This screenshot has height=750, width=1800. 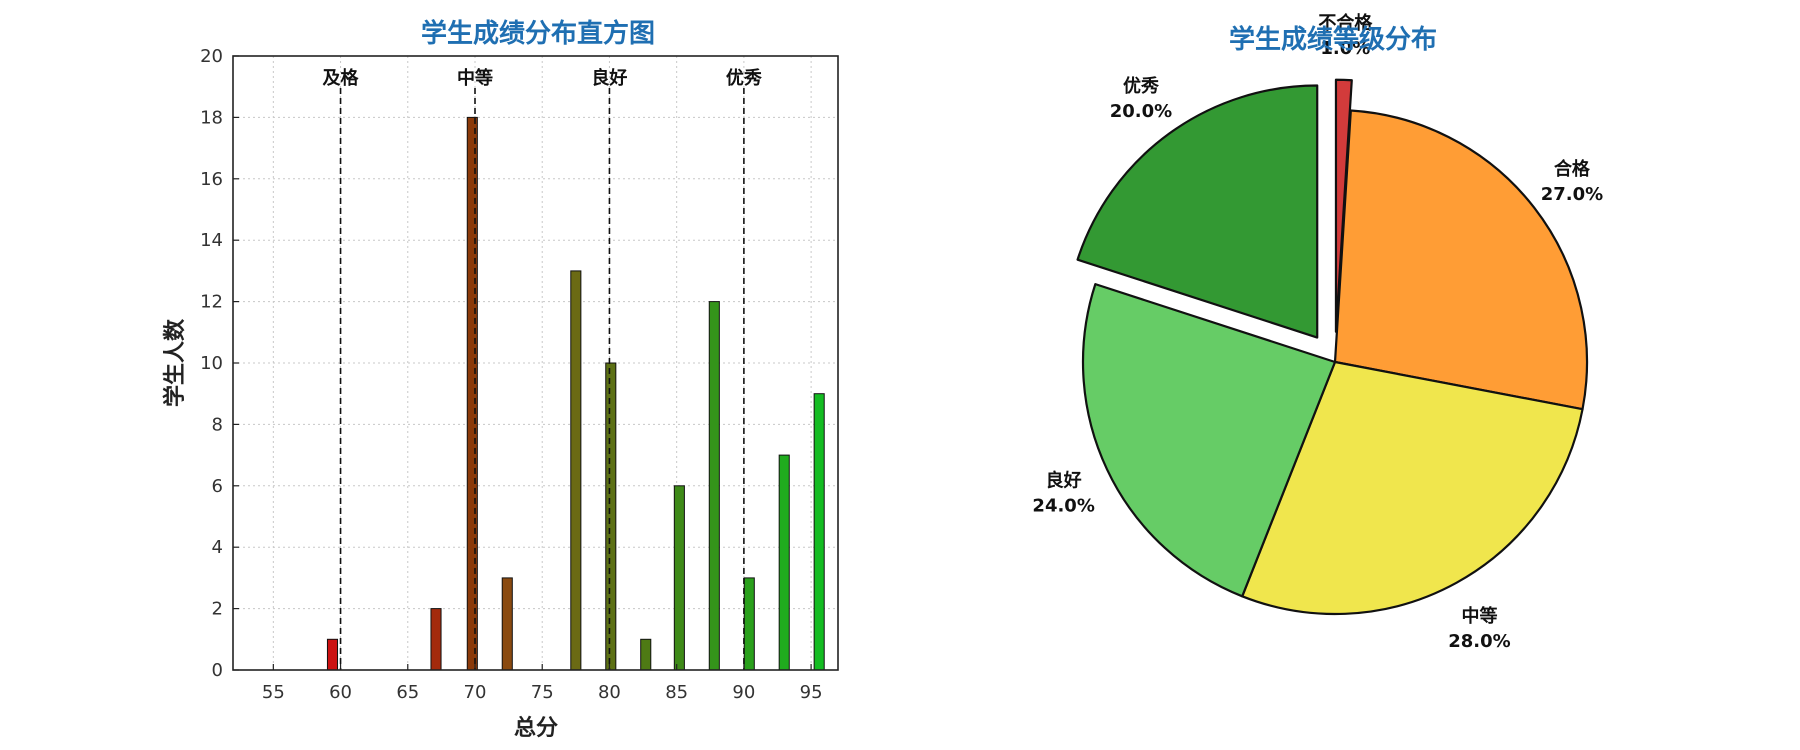 I want to click on y-tick-label: 14, so click(x=211, y=240).